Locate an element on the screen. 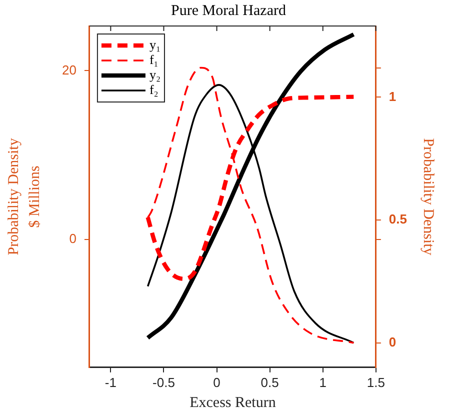 The width and height of the screenshot is (449, 414). y-tick-label: 20 is located at coordinates (69, 70).